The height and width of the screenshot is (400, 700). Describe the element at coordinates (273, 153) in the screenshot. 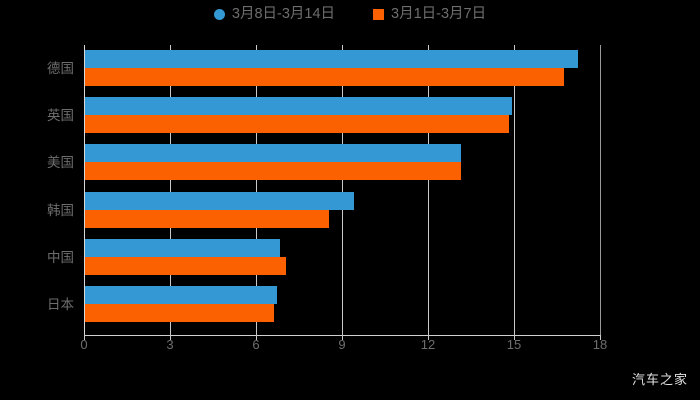

I see `bar-美国-3月8日-3月14日` at that location.